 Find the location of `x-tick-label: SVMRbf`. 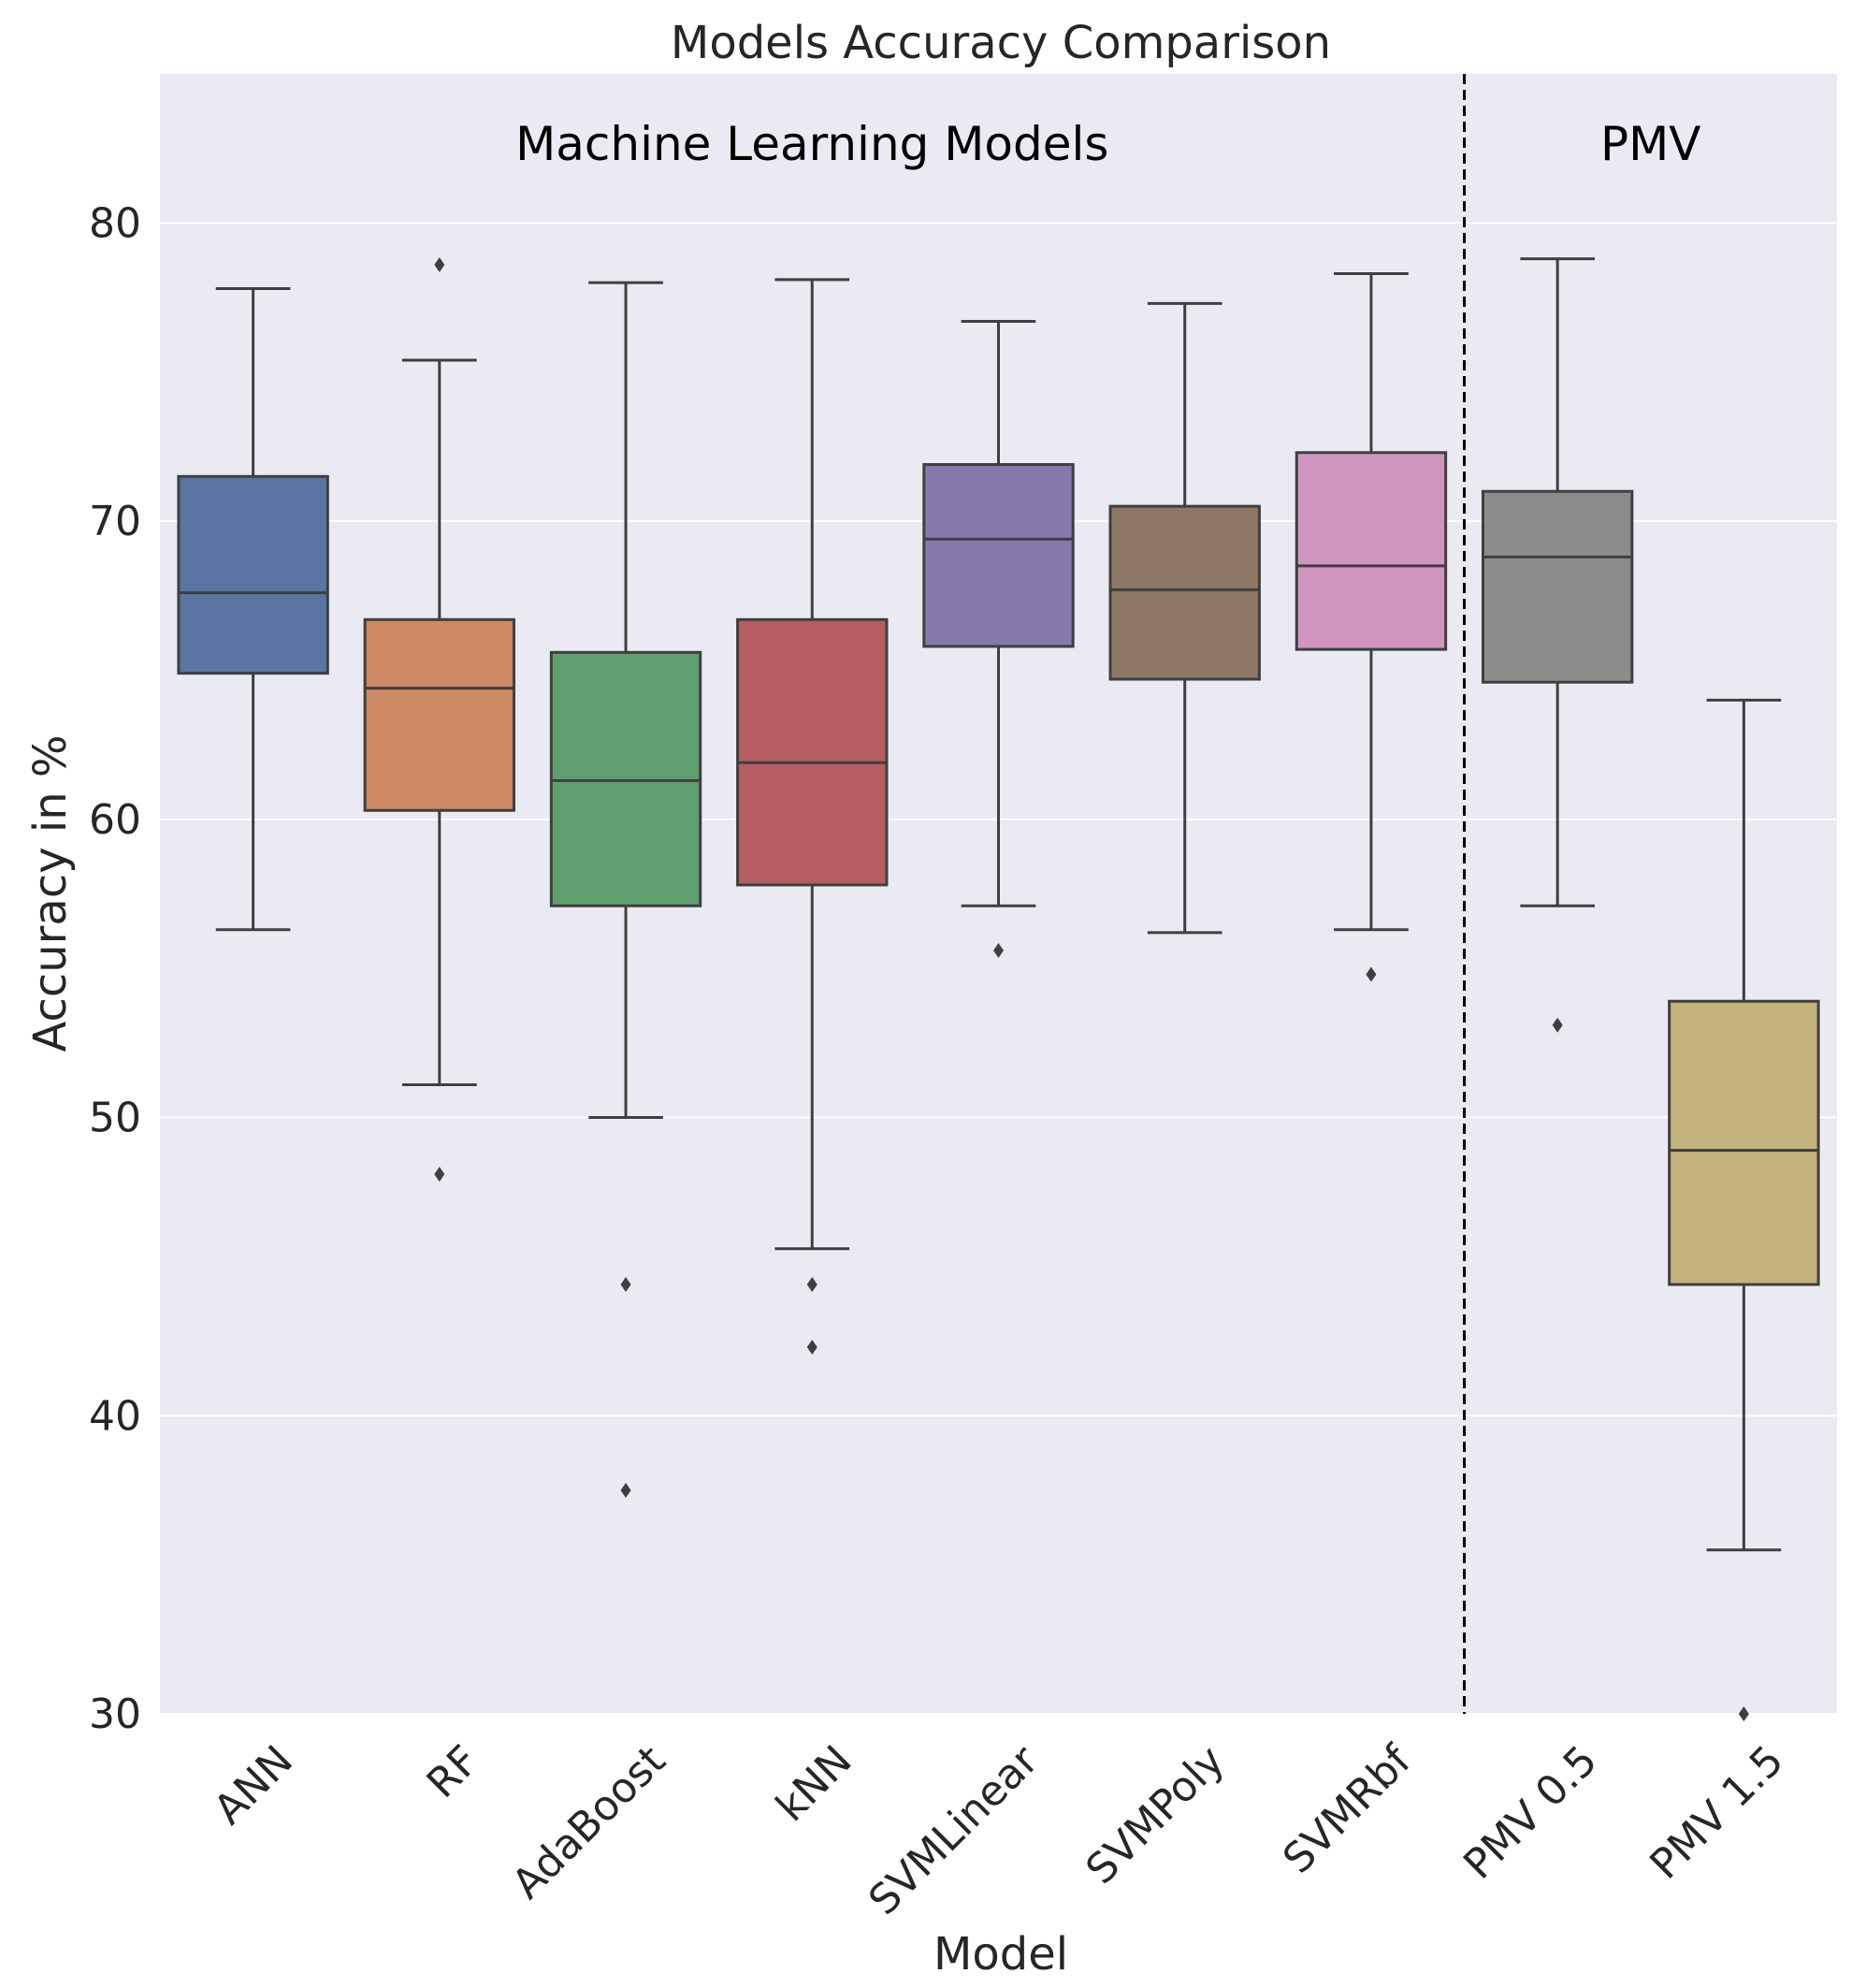

x-tick-label: SVMRbf is located at coordinates (1348, 1808).